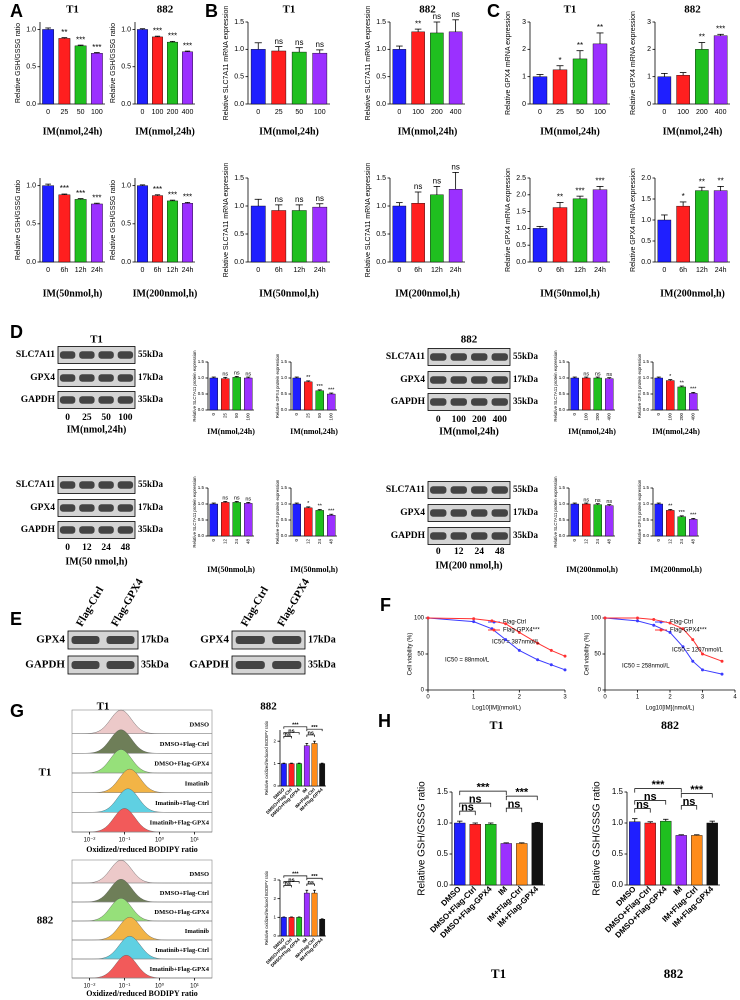 Image resolution: width=740 pixels, height=1000 pixels. What do you see at coordinates (408, 402) in the screenshot?
I see `blot-row-label: GAPDH` at bounding box center [408, 402].